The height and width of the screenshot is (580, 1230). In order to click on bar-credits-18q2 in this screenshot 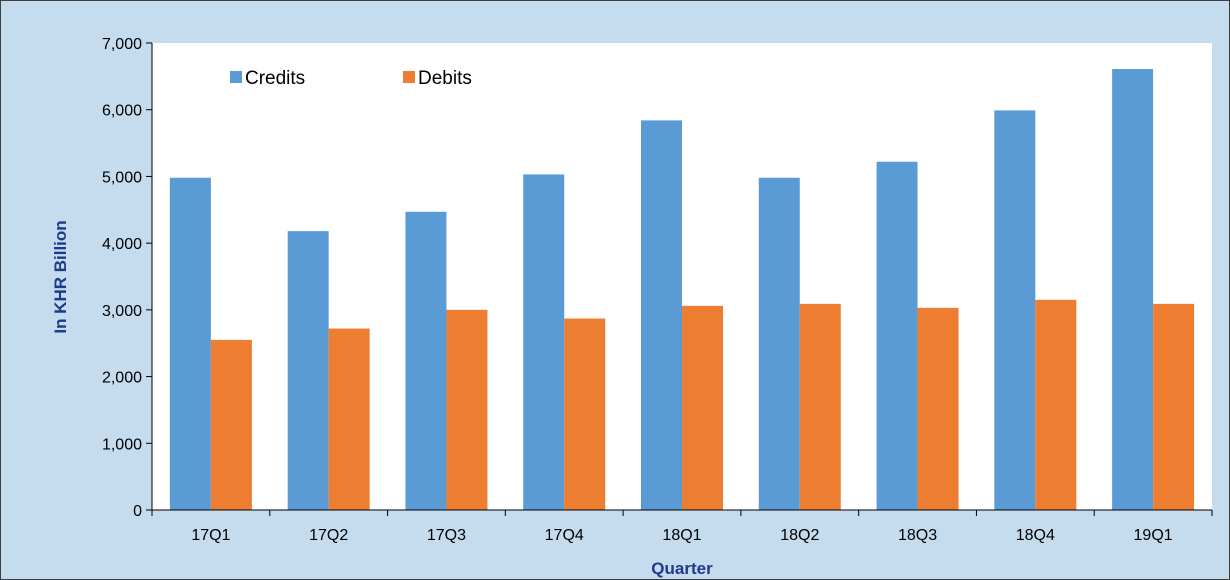, I will do `click(779, 343)`.